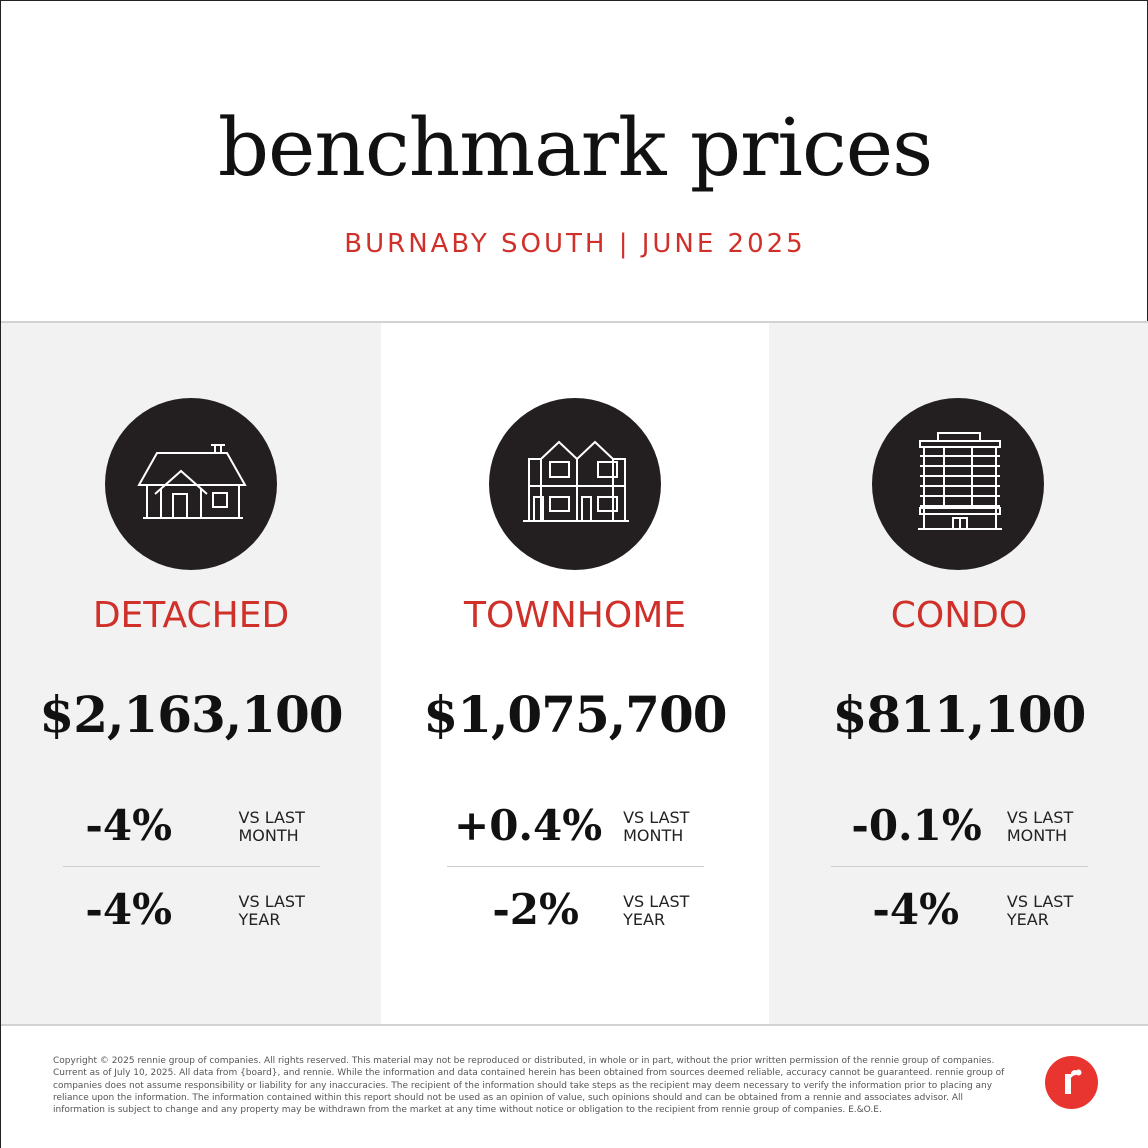  Describe the element at coordinates (191, 714) in the screenshot. I see `benchmark-price: $2,163,100` at that location.